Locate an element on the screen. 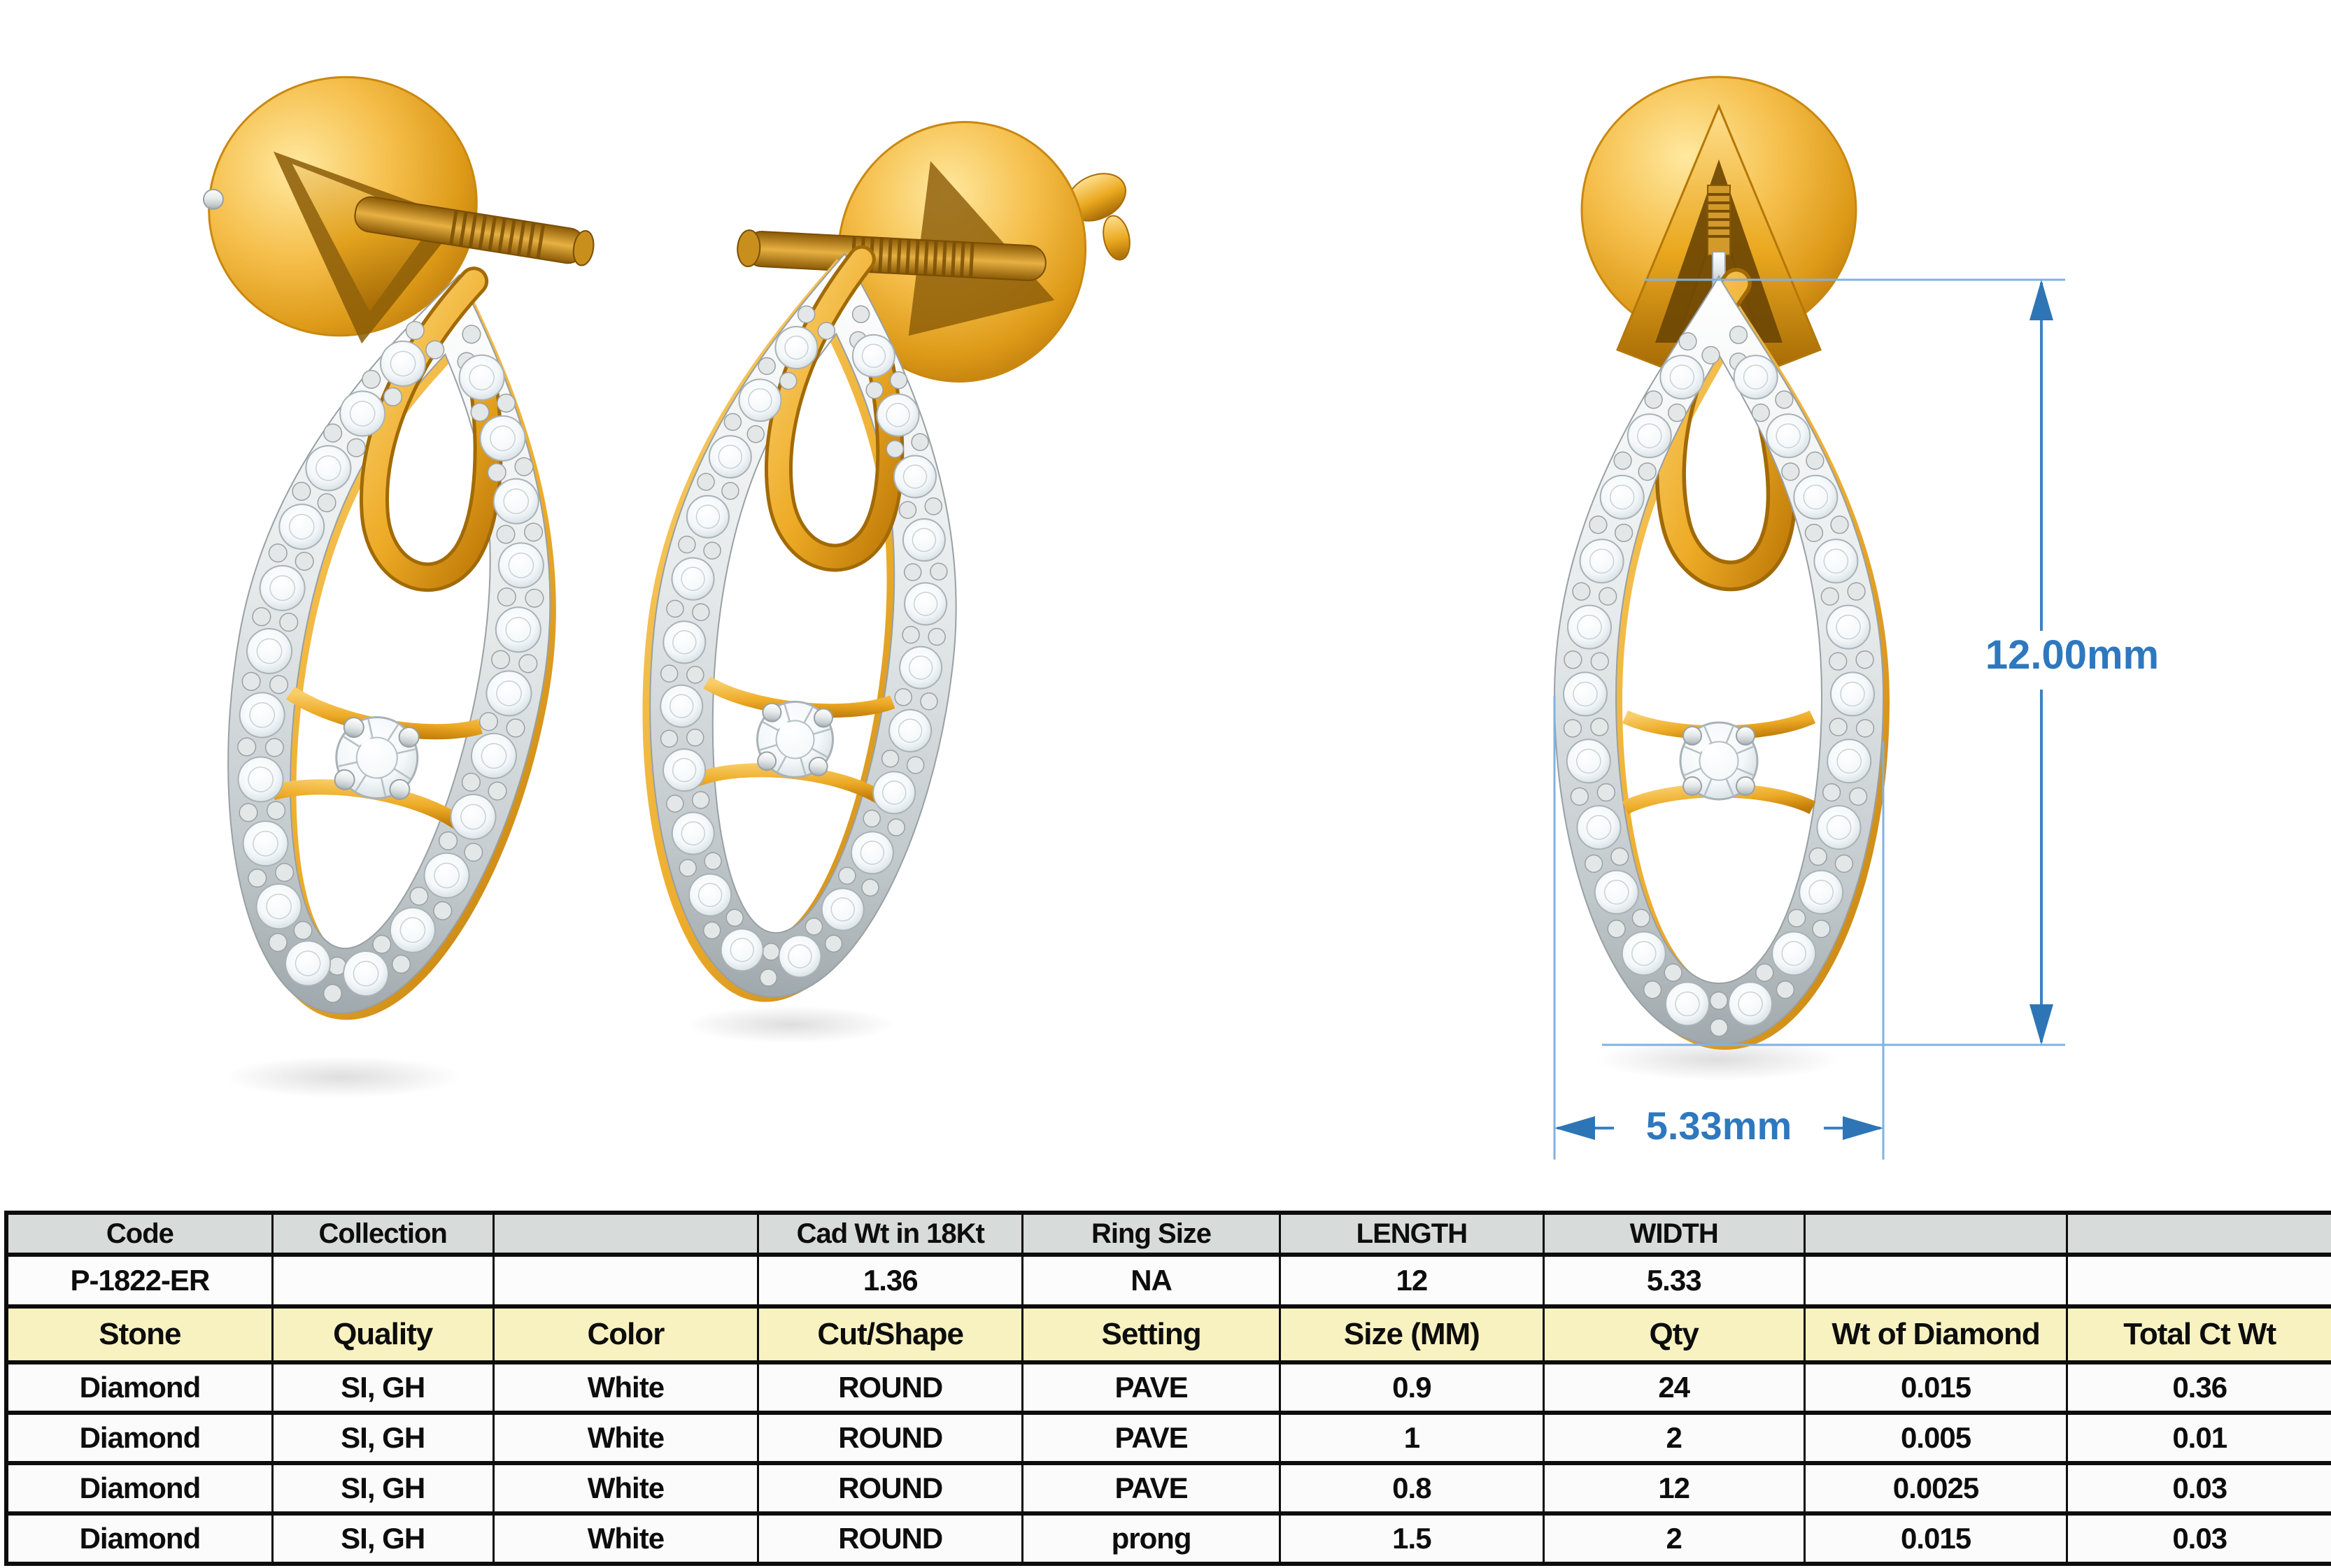 This screenshot has width=2331, height=1568. table-cell: 1 is located at coordinates (1413, 1438).